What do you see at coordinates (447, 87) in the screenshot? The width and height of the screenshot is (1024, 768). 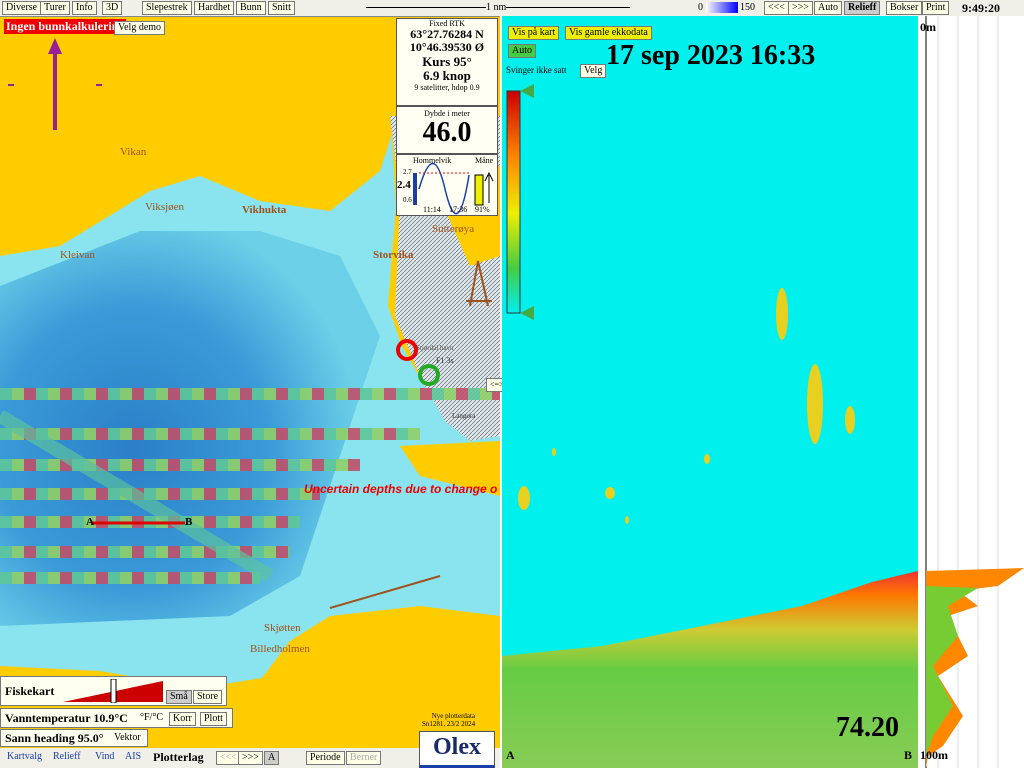 I see `satellites: 9 satelitter, hdop 0.9` at bounding box center [447, 87].